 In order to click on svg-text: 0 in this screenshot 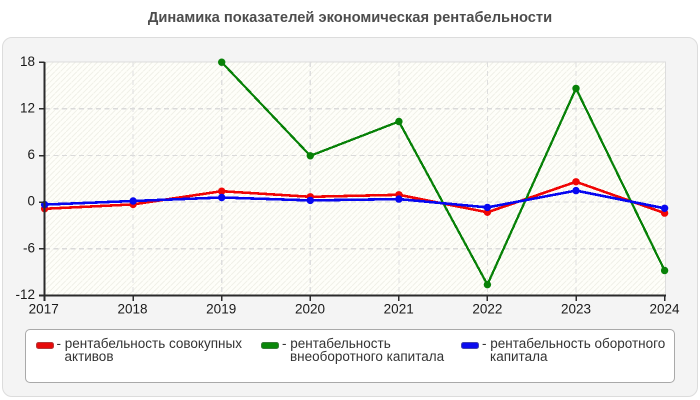, I will do `click(31, 201)`.